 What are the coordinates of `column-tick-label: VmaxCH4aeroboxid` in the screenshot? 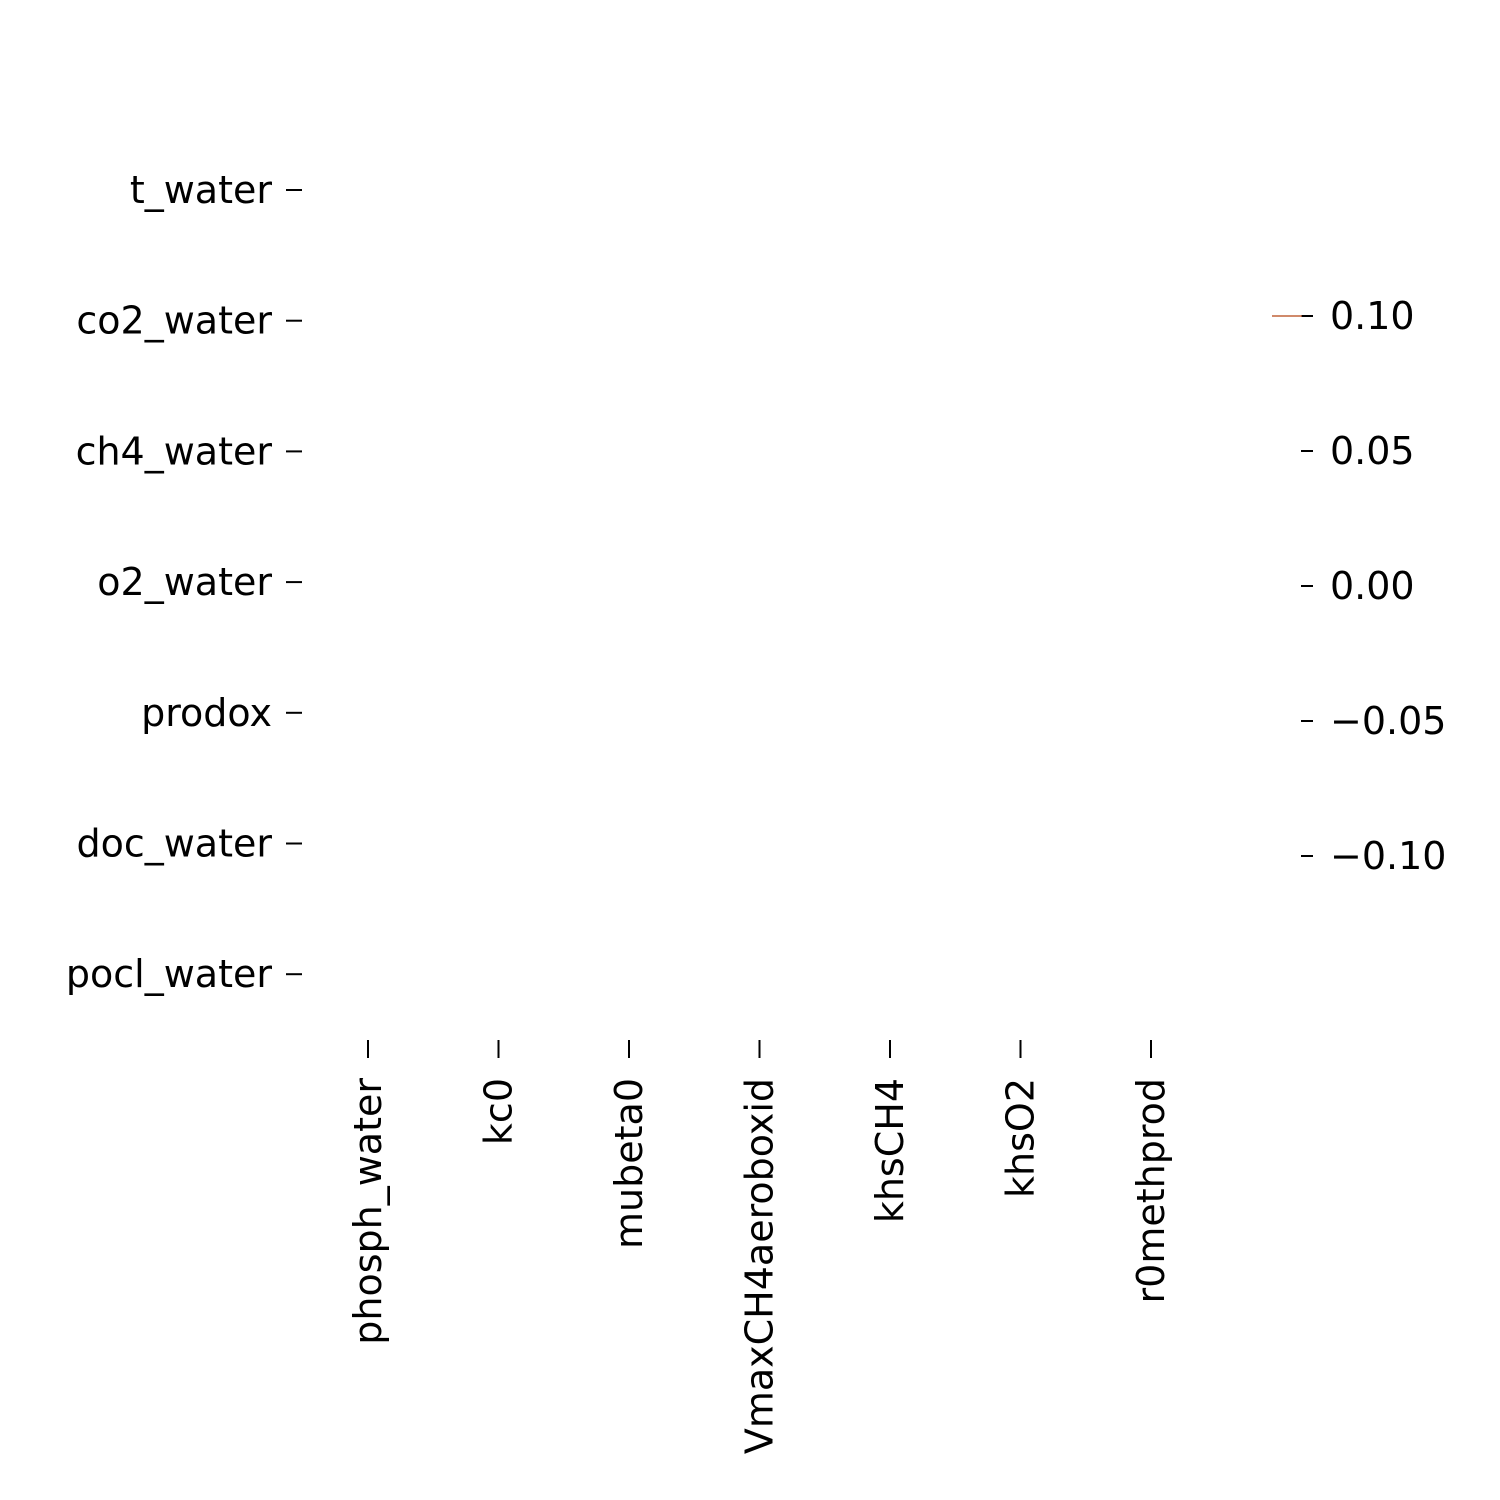 It's located at (760, 1266).